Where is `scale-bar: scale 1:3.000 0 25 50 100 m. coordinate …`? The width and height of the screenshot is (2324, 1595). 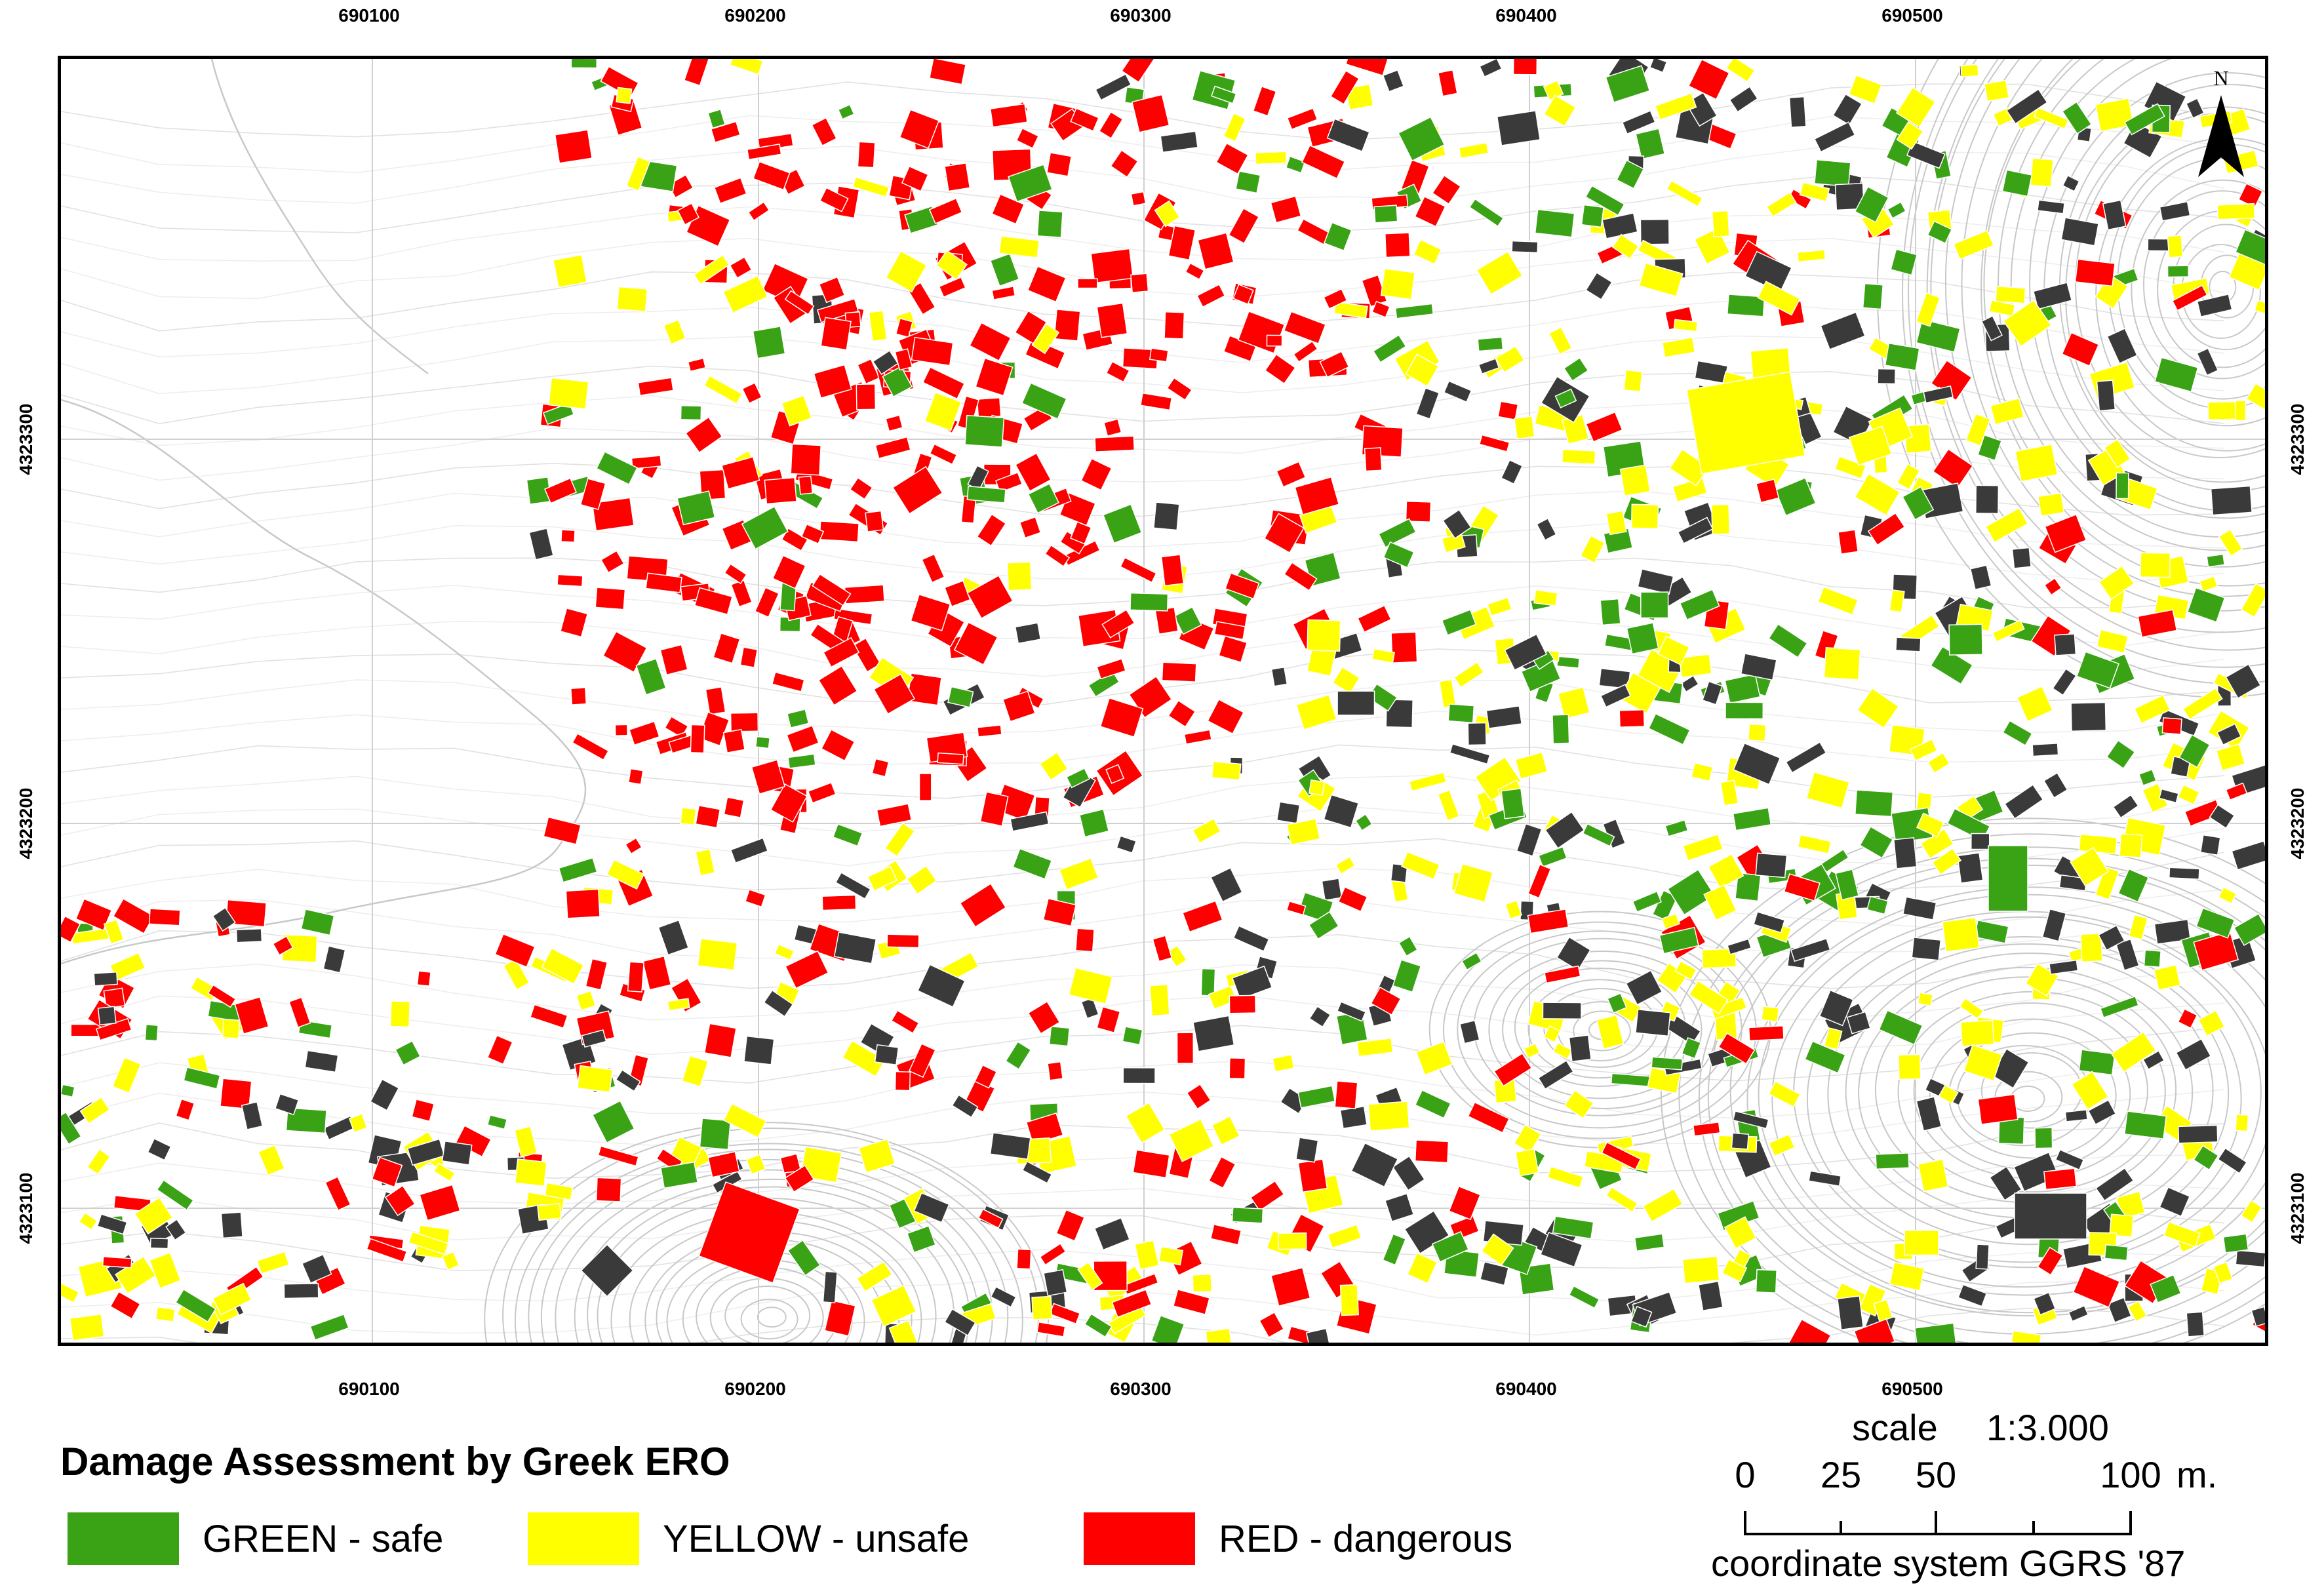
scale-bar: scale 1:3.000 0 25 50 100 m. coordinate … is located at coordinates (1979, 1495).